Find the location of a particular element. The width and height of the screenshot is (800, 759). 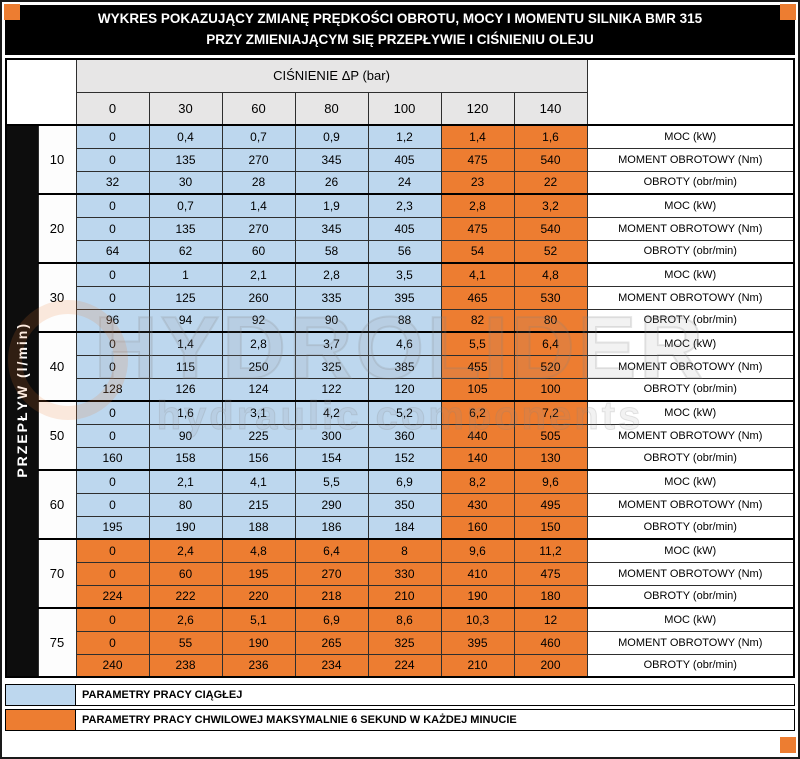

flow-value: 10 is located at coordinates (57, 159).